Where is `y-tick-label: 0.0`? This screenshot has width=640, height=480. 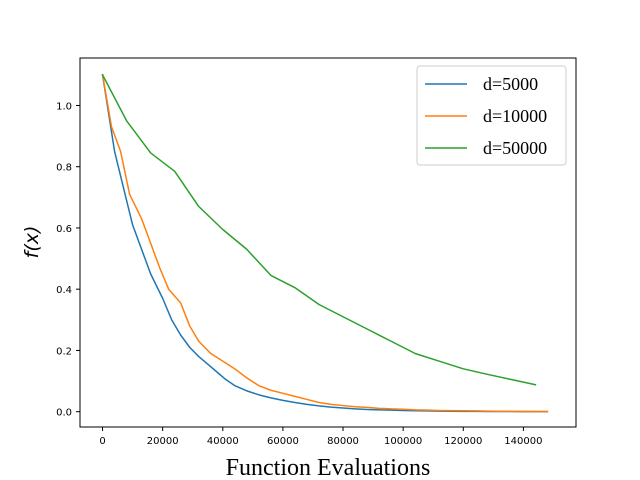
y-tick-label: 0.0 is located at coordinates (64, 413).